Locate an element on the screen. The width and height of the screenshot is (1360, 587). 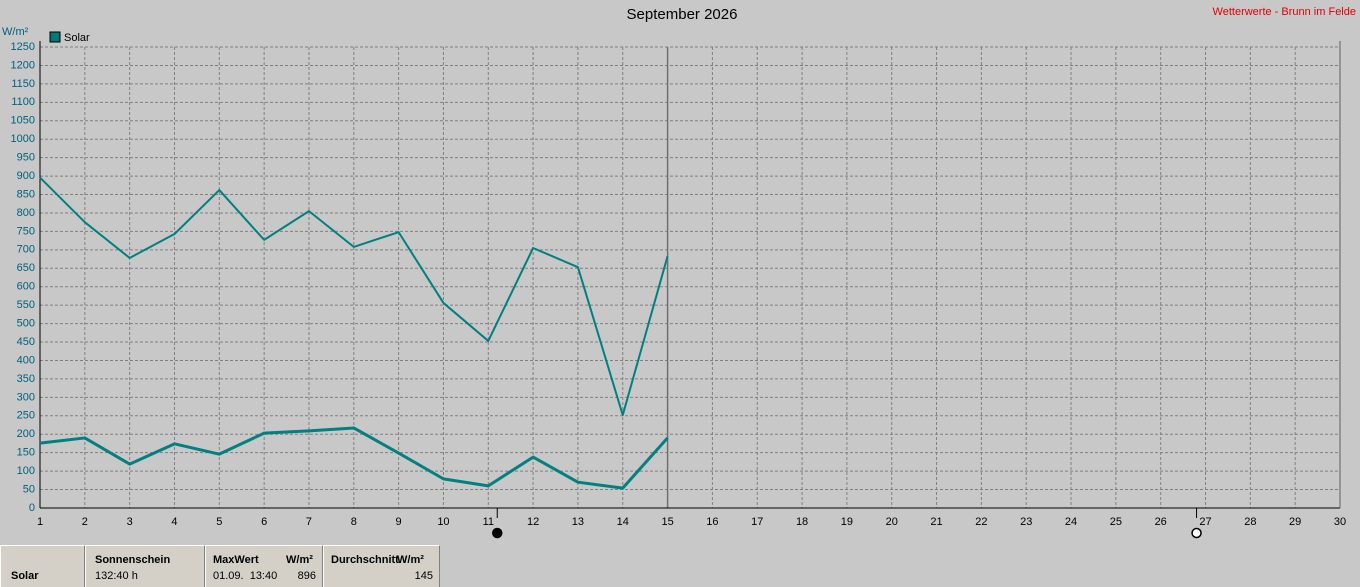
y-tick-label: 150 is located at coordinates (26, 453).